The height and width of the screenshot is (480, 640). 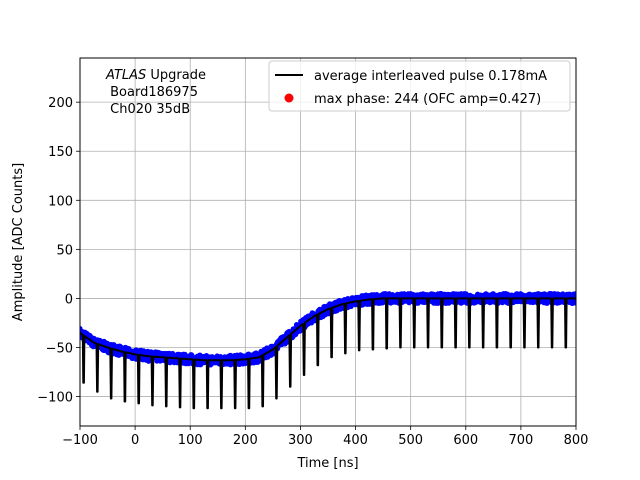 What do you see at coordinates (190, 440) in the screenshot?
I see `x-tick-label: 100` at bounding box center [190, 440].